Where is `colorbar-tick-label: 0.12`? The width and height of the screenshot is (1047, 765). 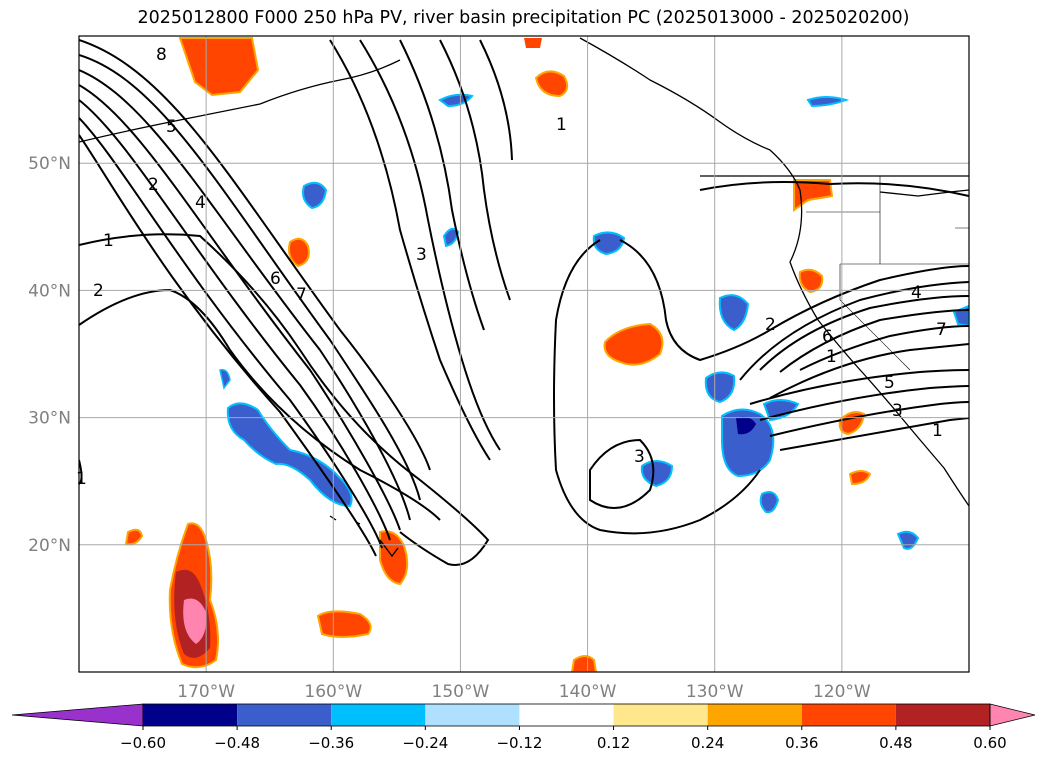 colorbar-tick-label: 0.12 is located at coordinates (613, 743).